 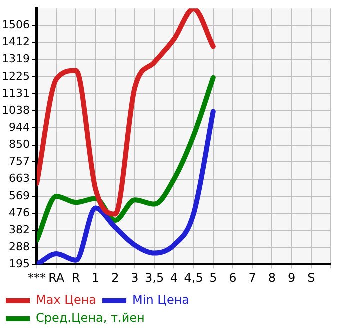 What do you see at coordinates (57, 277) in the screenshot?
I see `x-tick-label: RA` at bounding box center [57, 277].